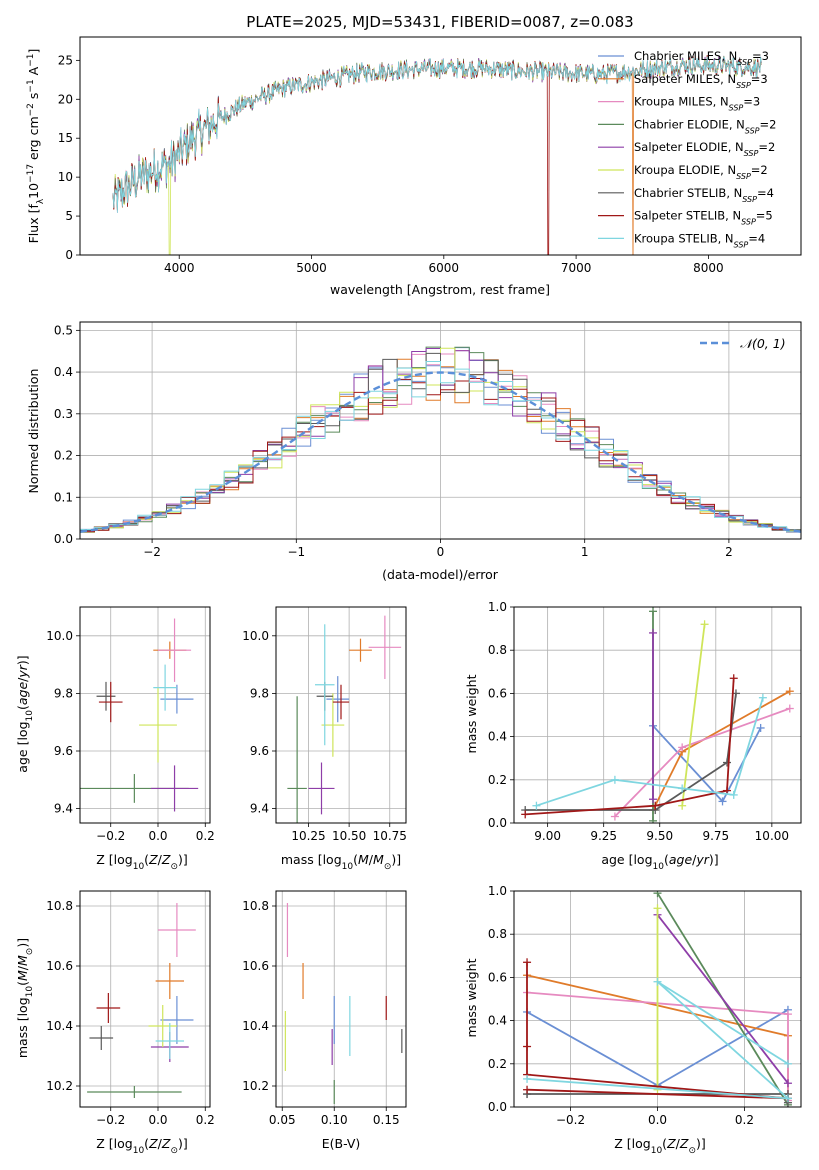 The image size is (819, 1170). I want to click on mass-vs-EBV-ytick-label: 10.6, so click(255, 966).